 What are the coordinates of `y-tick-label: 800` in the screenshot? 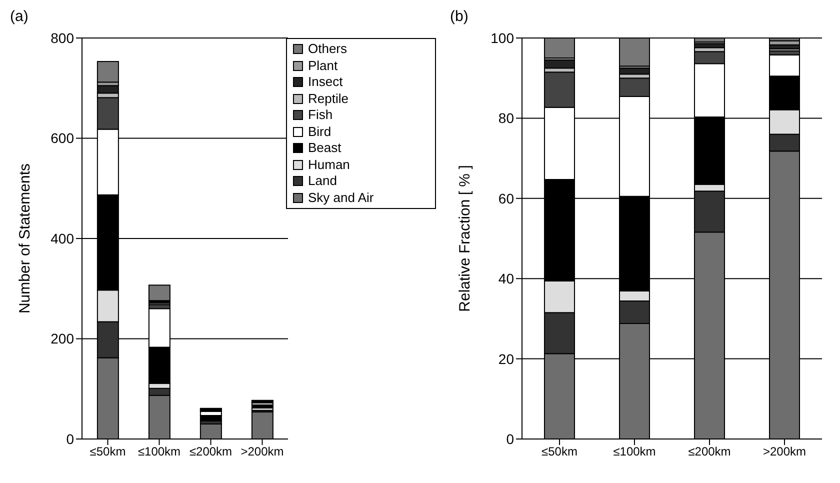 It's located at (62, 38).